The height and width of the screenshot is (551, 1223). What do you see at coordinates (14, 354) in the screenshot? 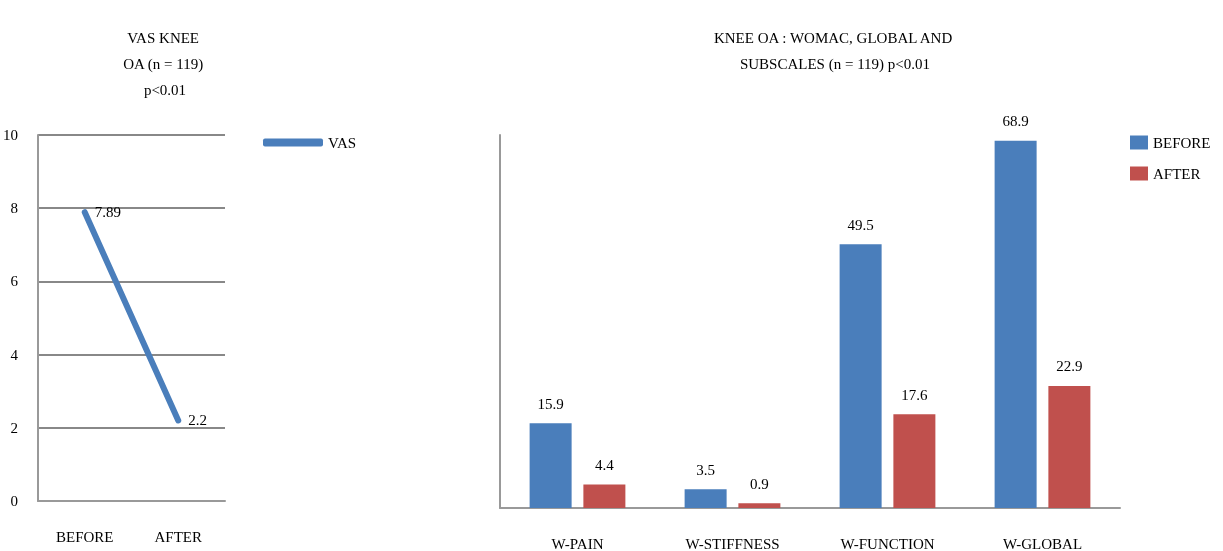
I see `y-tick-label: 4` at bounding box center [14, 354].